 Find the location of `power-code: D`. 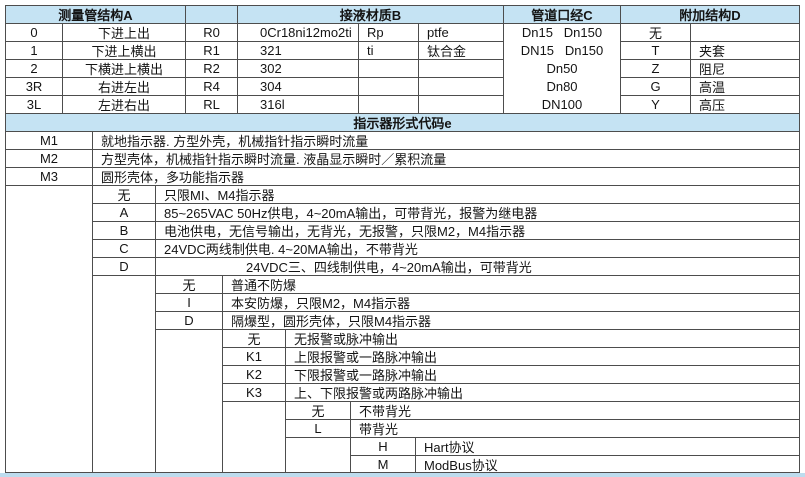

power-code: D is located at coordinates (124, 267).